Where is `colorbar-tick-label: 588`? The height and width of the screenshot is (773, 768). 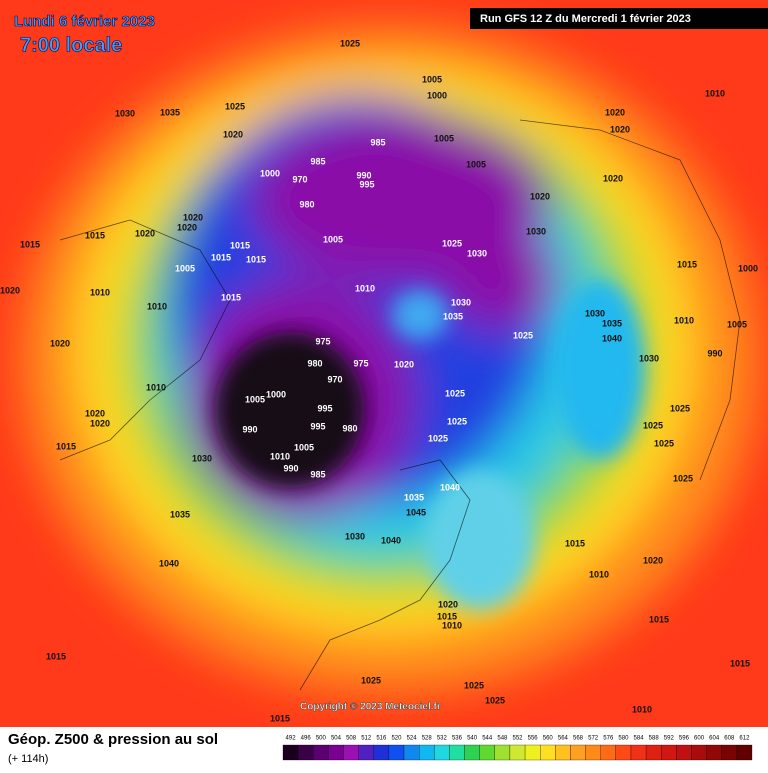
colorbar-tick-label: 588 is located at coordinates (654, 739).